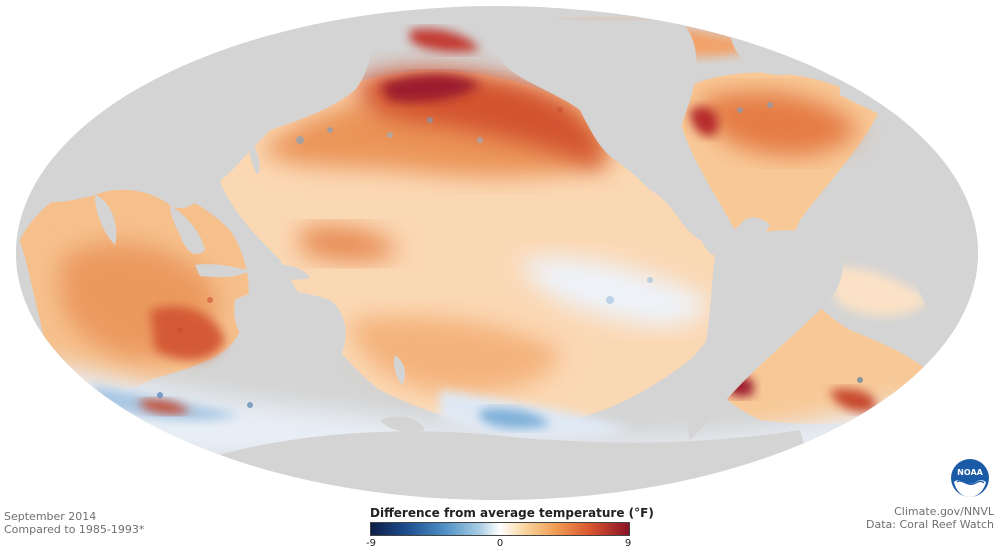  Describe the element at coordinates (500, 529) in the screenshot. I see `legend-color-bar` at that location.